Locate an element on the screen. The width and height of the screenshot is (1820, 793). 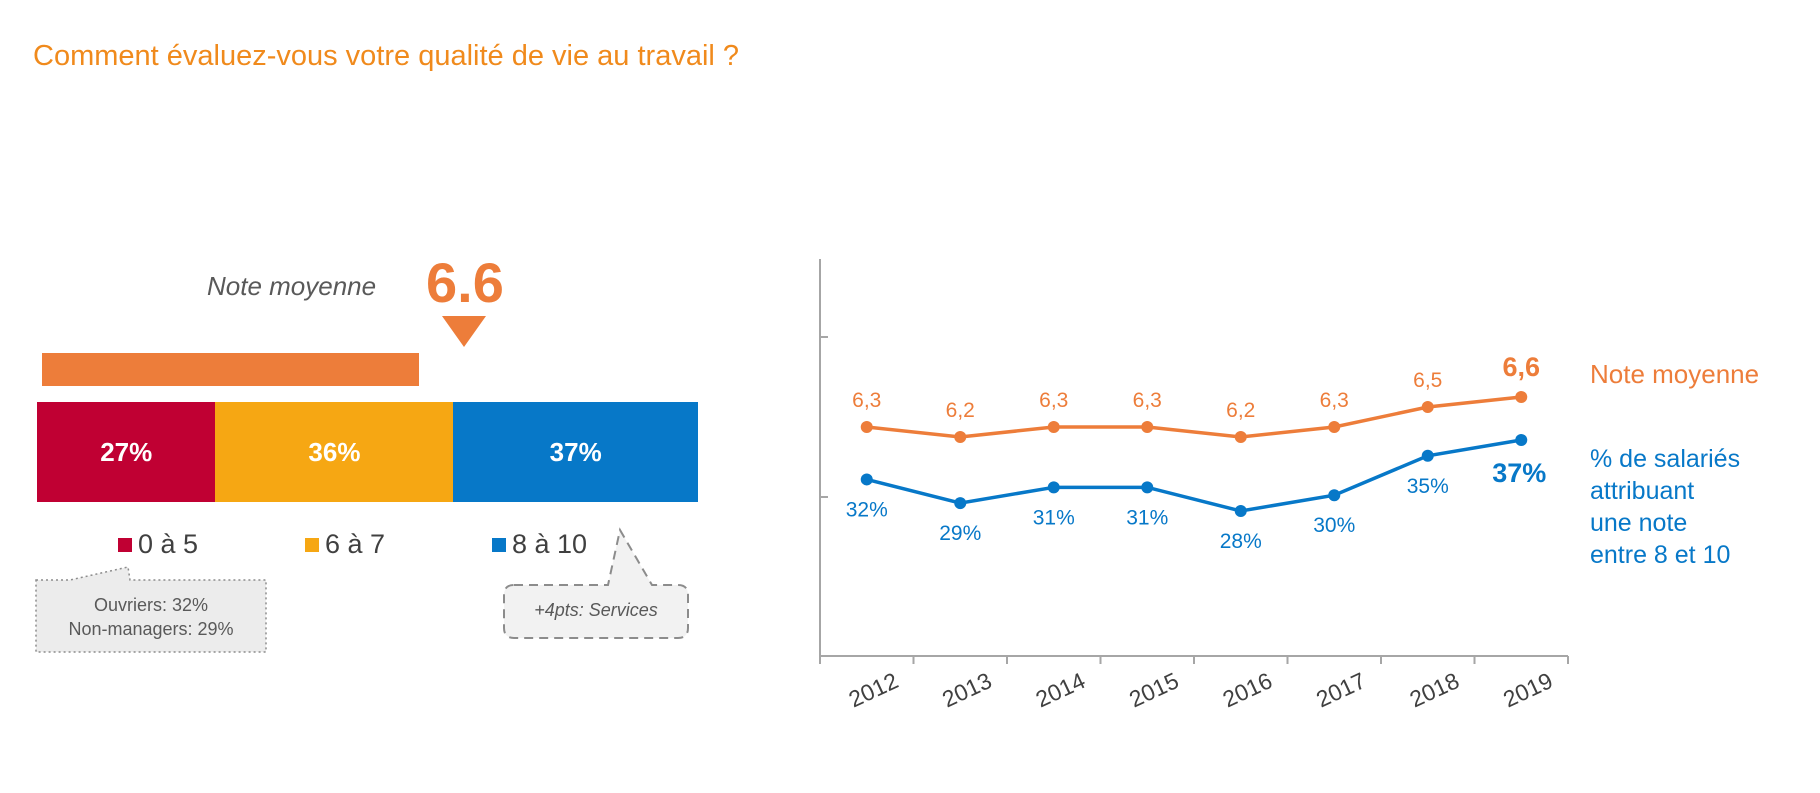
legend-item-0-5: 0 à 5 is located at coordinates (158, 544).